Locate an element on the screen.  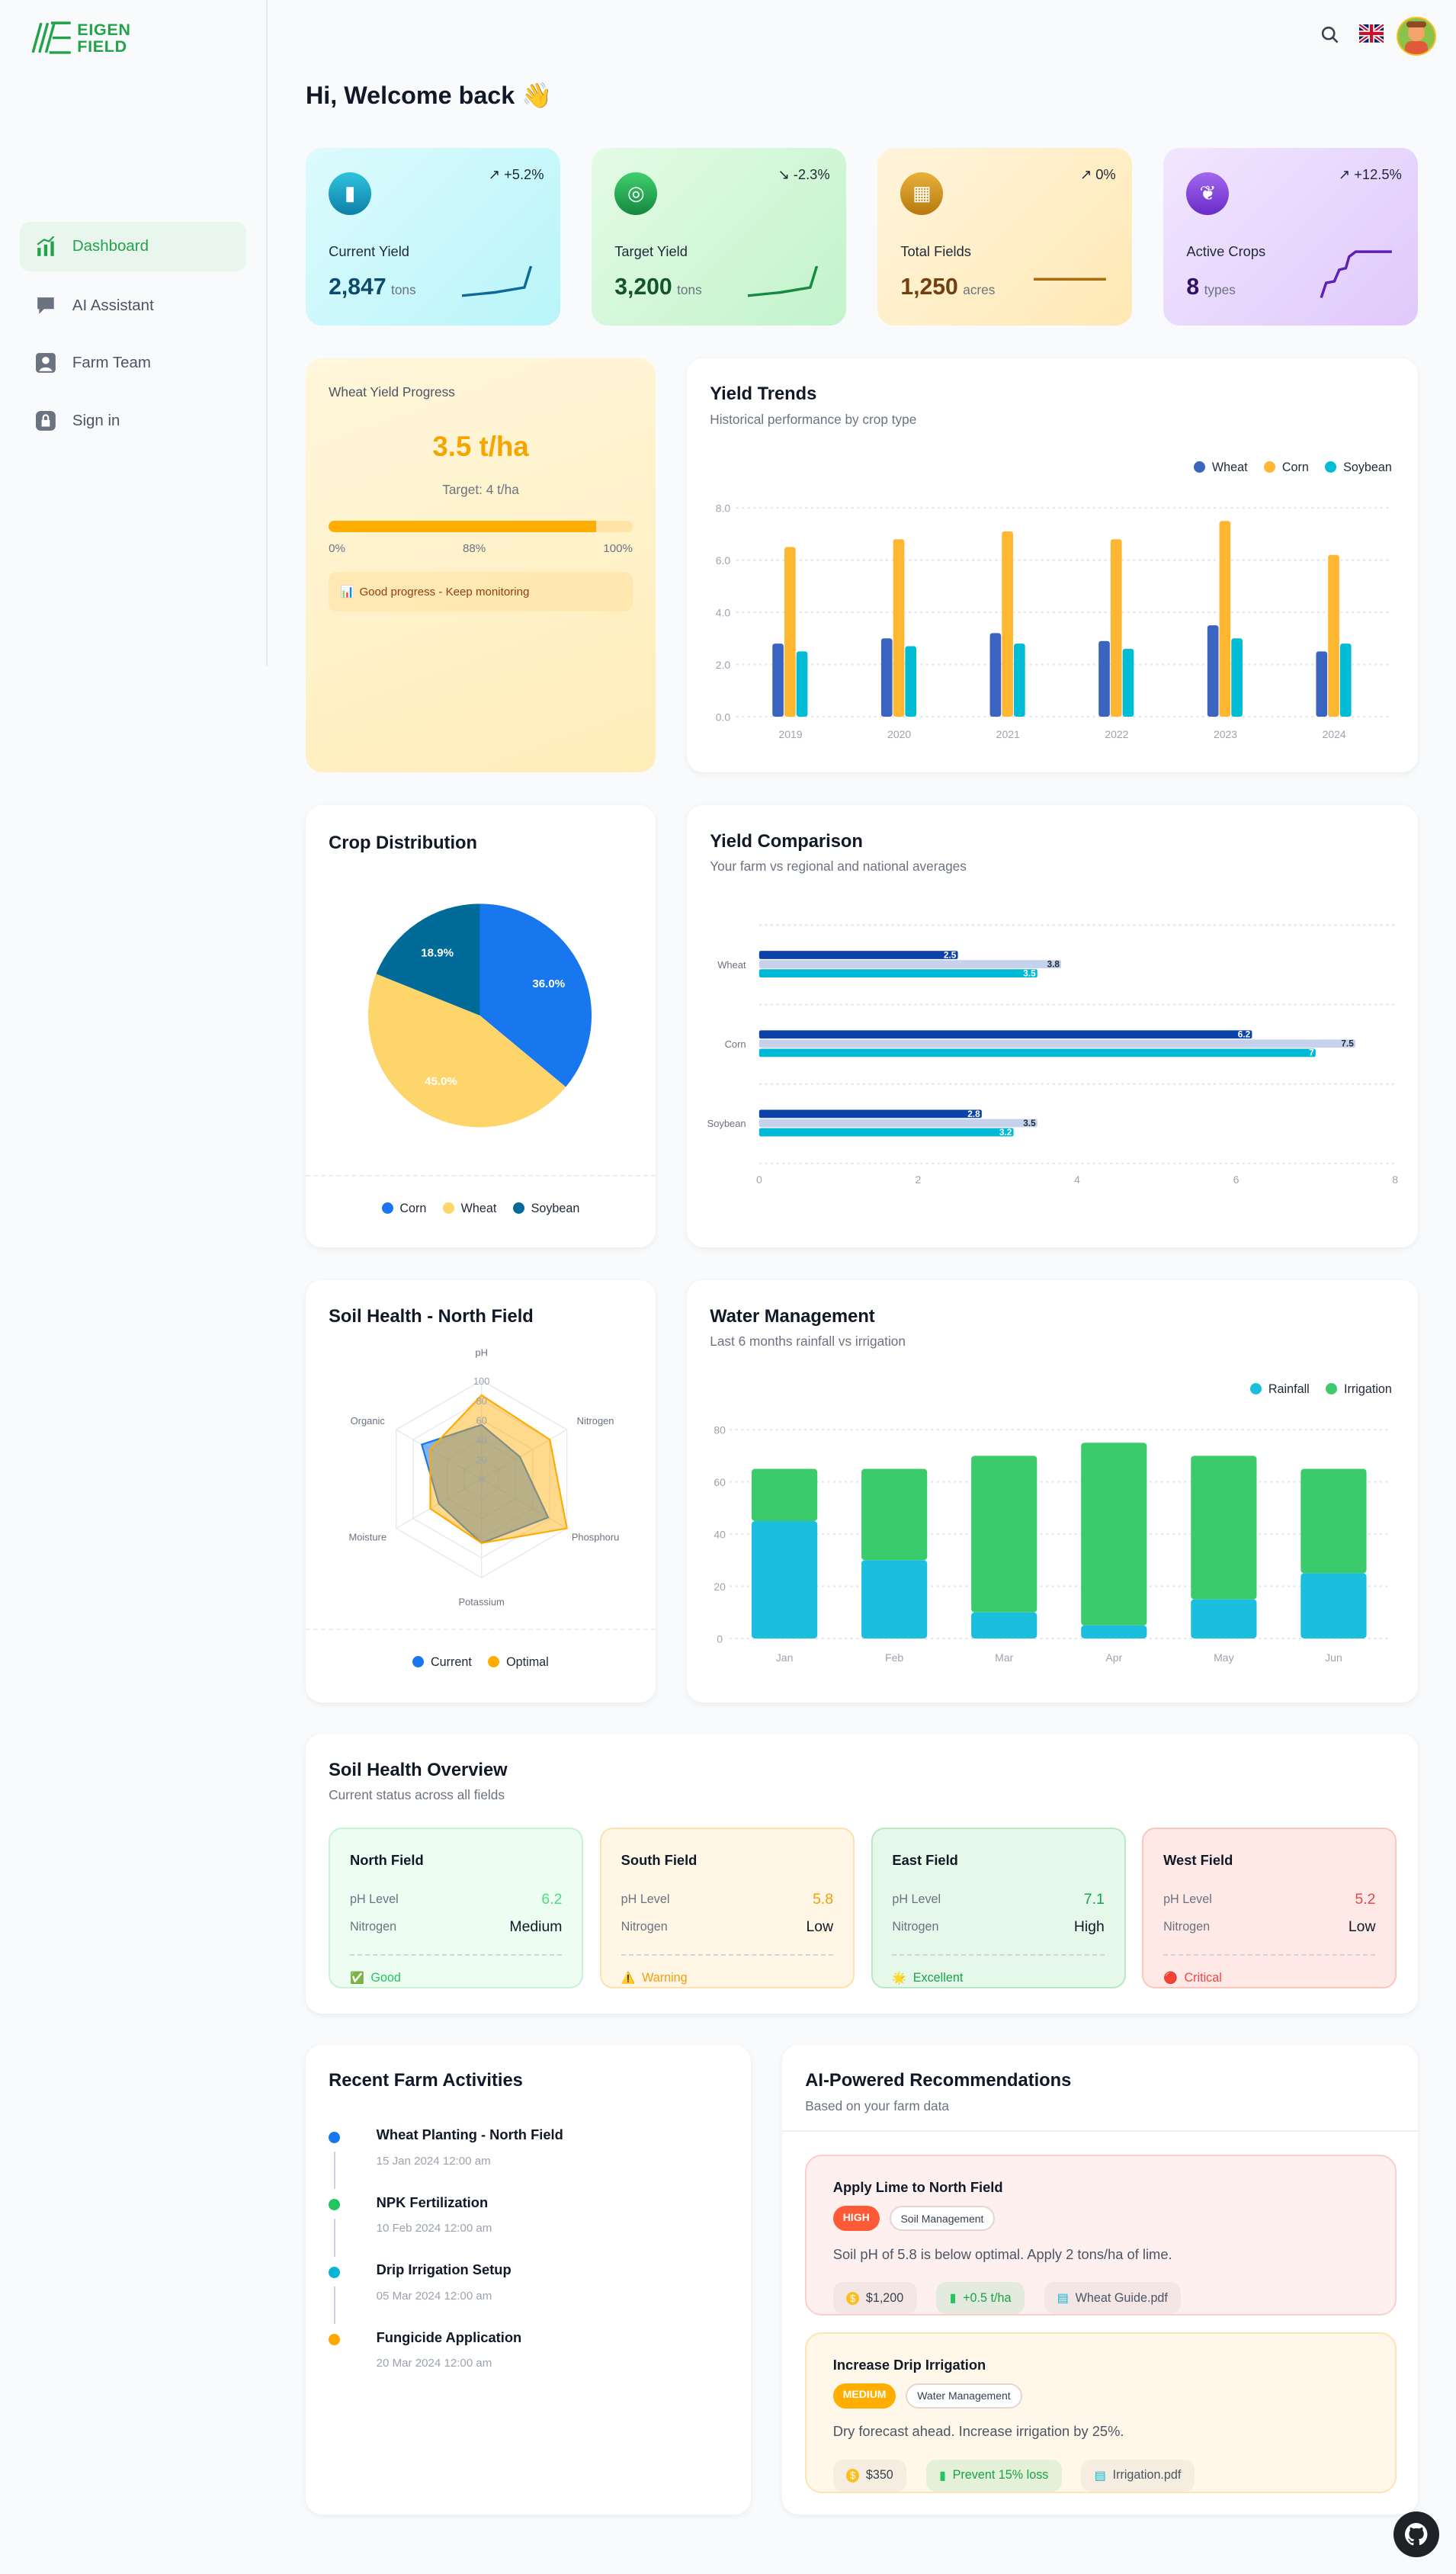
trend: ↗ +5.2% is located at coordinates (516, 173).